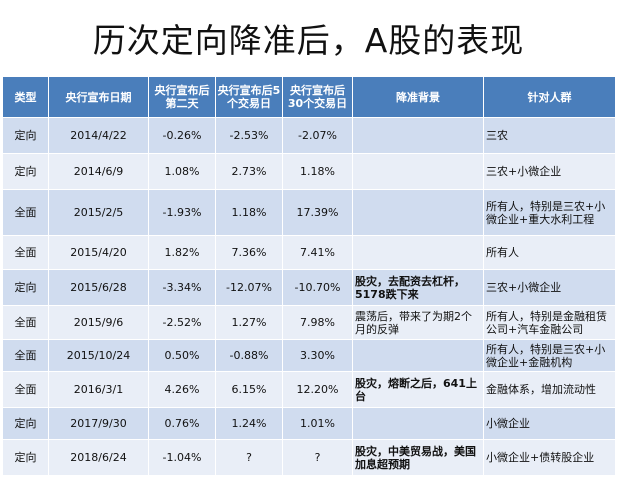  What do you see at coordinates (317, 97) in the screenshot?
I see `header-d30: 央行宣布后30个交易日` at bounding box center [317, 97].